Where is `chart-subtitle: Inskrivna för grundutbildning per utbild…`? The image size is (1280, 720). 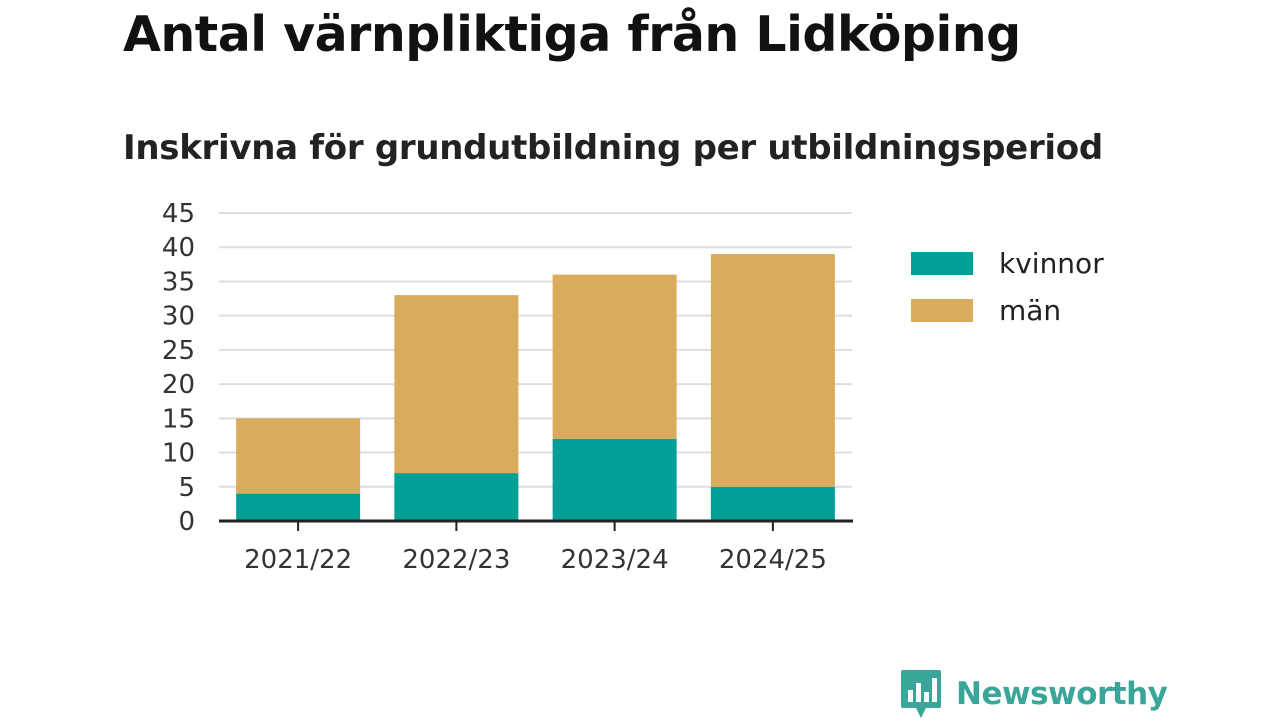
chart-subtitle: Inskrivna för grundutbildning per utbild… is located at coordinates (613, 148).